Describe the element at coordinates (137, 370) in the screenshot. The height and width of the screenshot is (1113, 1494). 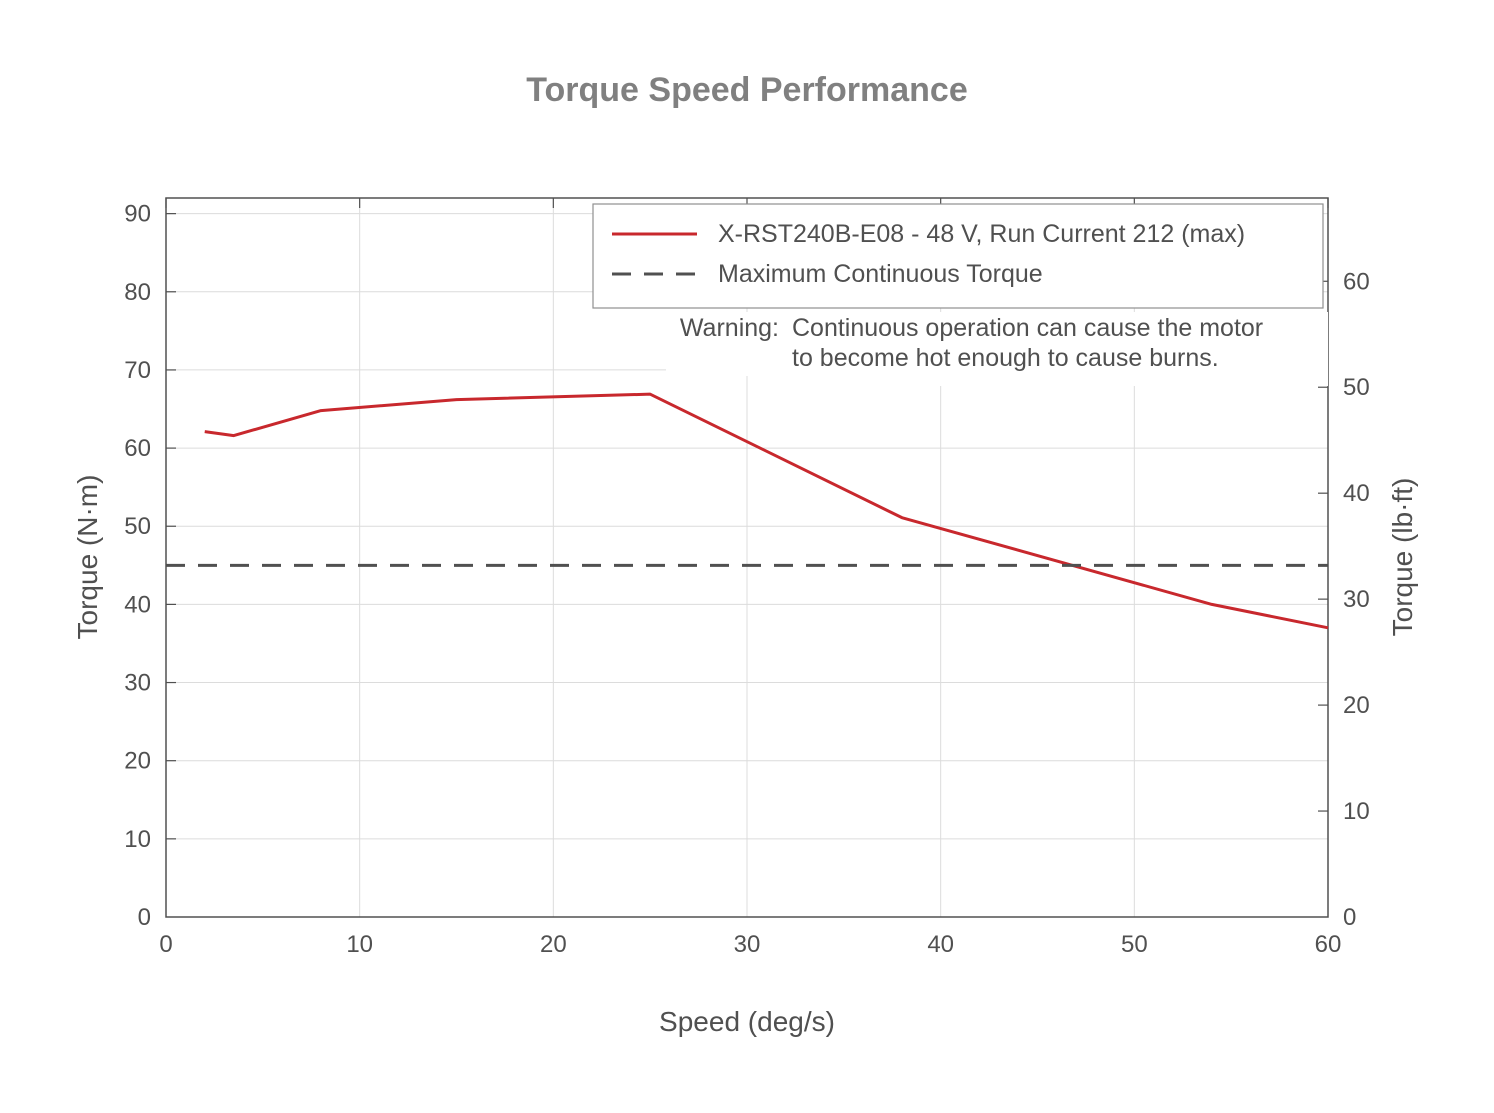
I see `y-tick-label-left: 70` at that location.